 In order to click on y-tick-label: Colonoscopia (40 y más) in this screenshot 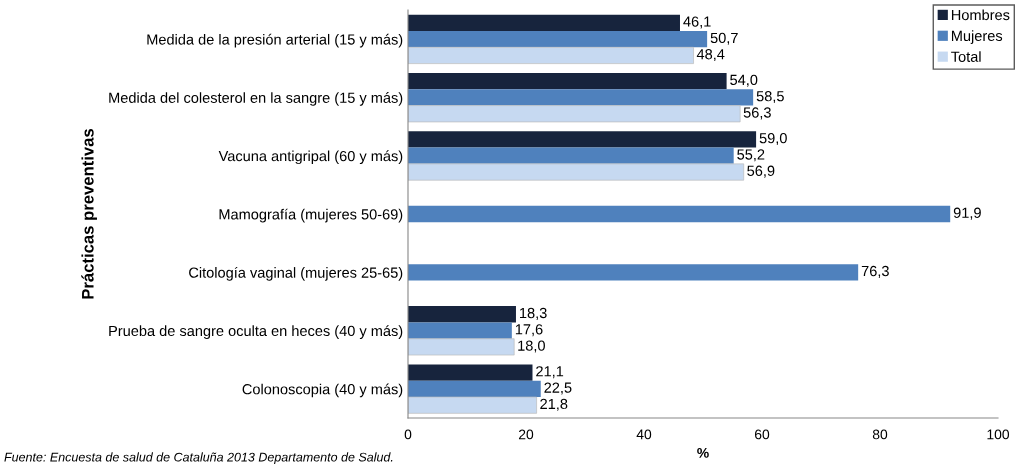, I will do `click(322, 390)`.